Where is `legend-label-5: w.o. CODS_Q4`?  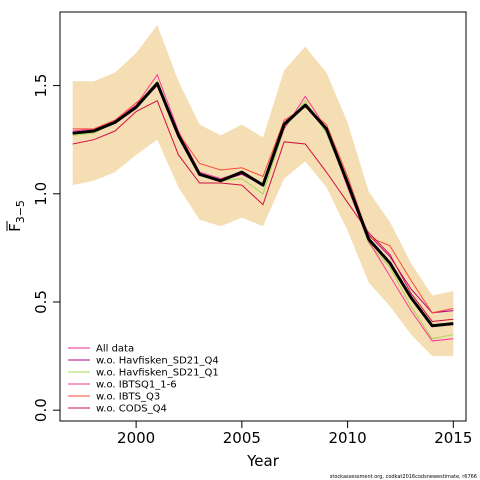
legend-label-5: w.o. CODS_Q4 is located at coordinates (131, 409).